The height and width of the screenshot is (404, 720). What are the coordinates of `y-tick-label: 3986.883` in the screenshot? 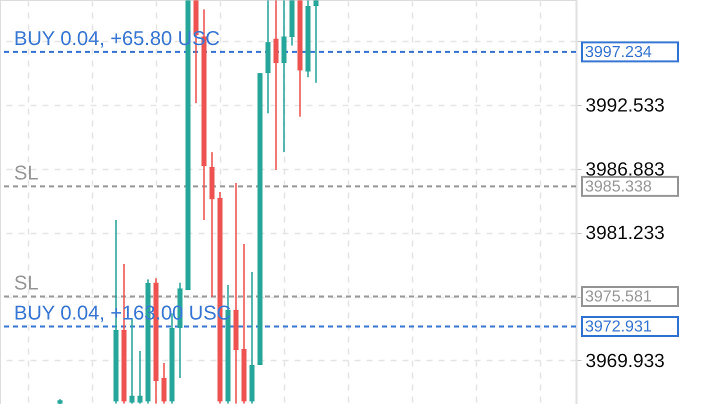 It's located at (625, 169).